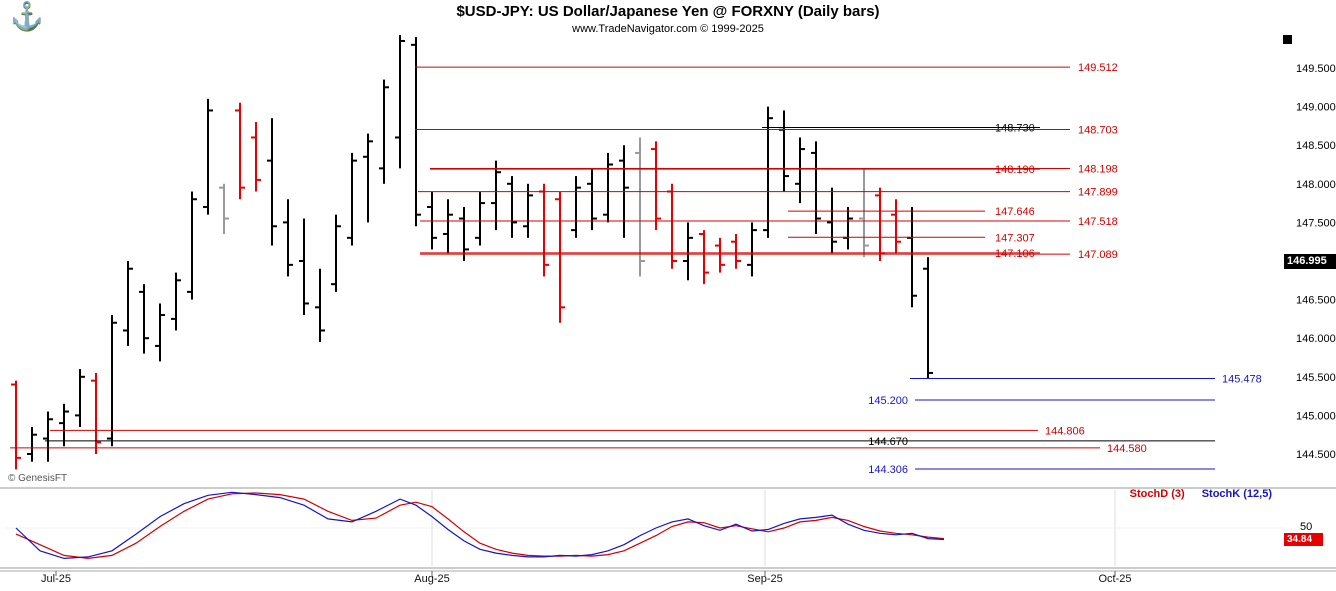  I want to click on price-line: 144.580, so click(578, 449).